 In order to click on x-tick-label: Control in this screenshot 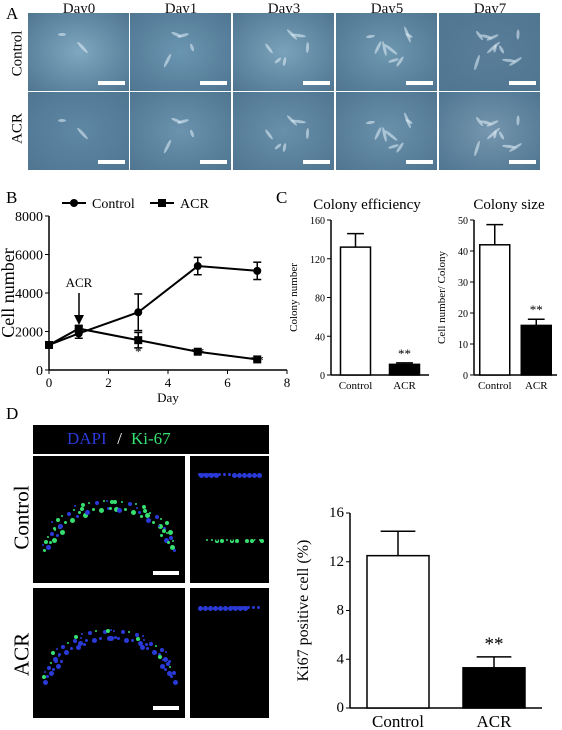, I will do `click(398, 721)`.